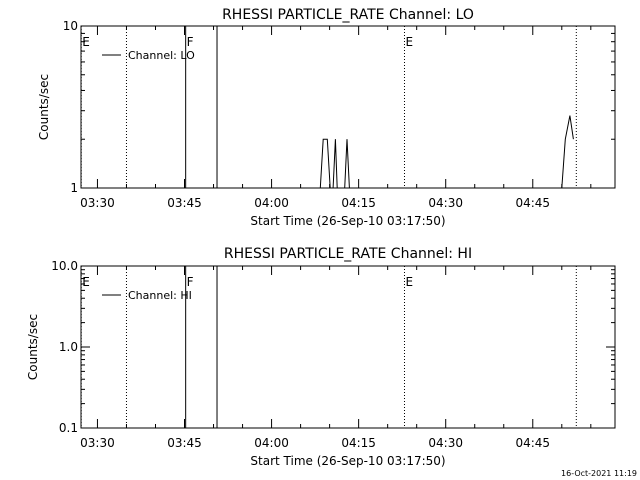 The width and height of the screenshot is (640, 480). Describe the element at coordinates (348, 254) in the screenshot. I see `chart-title: RHESSI PARTICLE_RATE Channel: HI` at that location.